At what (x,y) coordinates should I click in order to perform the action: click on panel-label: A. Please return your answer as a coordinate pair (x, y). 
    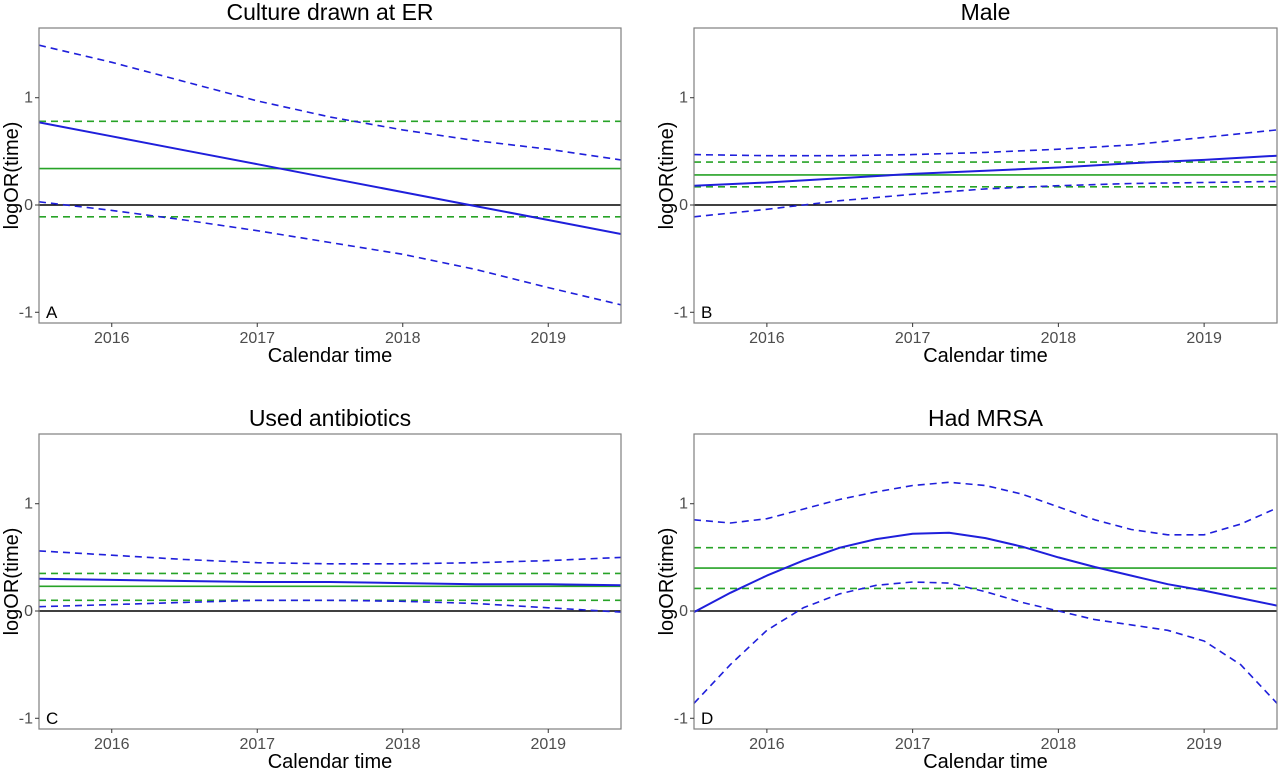
    Looking at the image, I should click on (52, 312).